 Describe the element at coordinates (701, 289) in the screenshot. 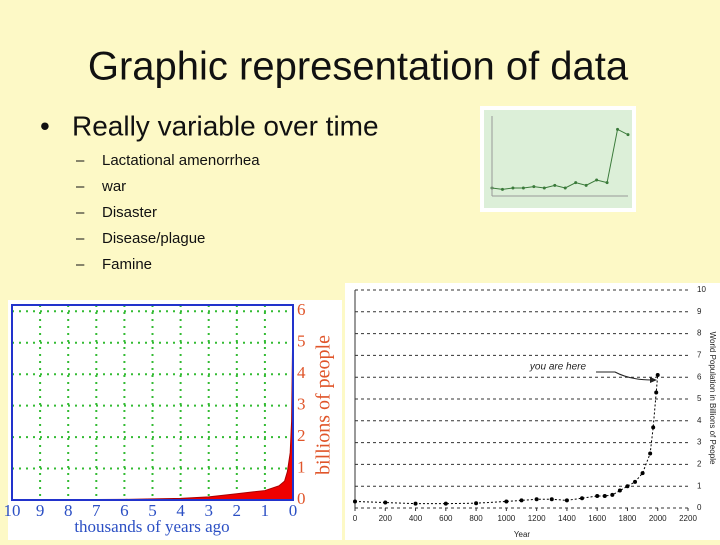

I see `y-tick-label: 10` at that location.